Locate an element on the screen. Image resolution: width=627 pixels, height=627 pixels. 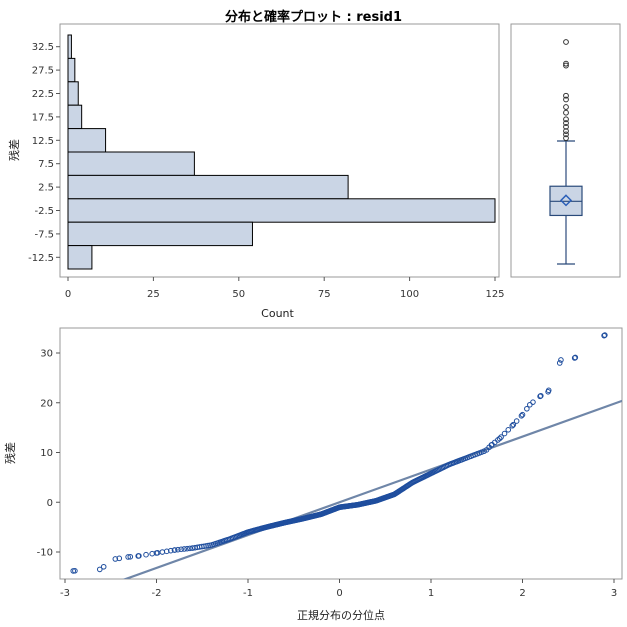
y-tick-label: -7.5 is located at coordinates (44, 234).